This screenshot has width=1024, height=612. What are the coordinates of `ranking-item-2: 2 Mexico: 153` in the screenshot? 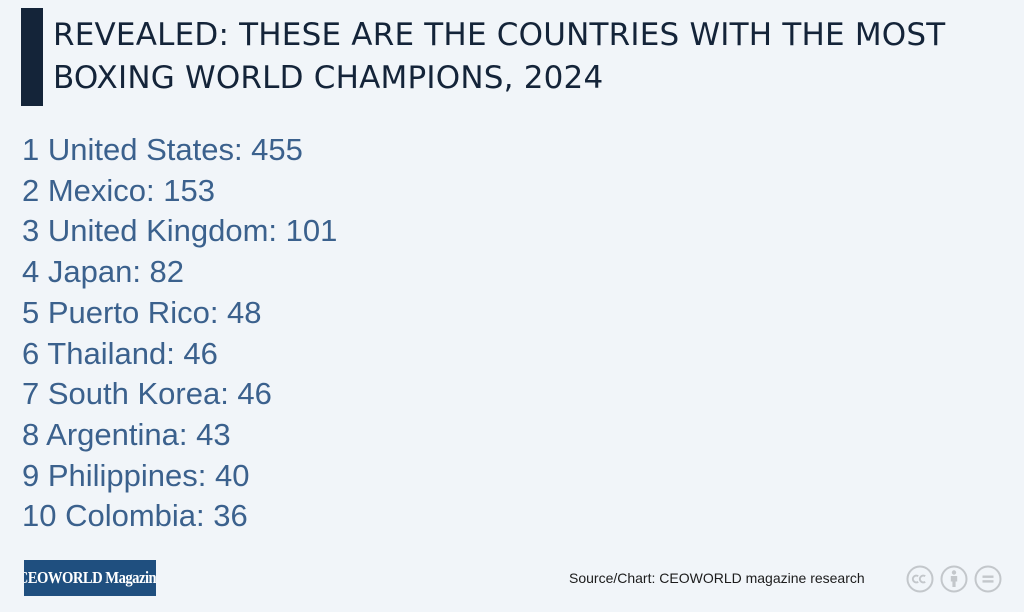 It's located at (118, 190).